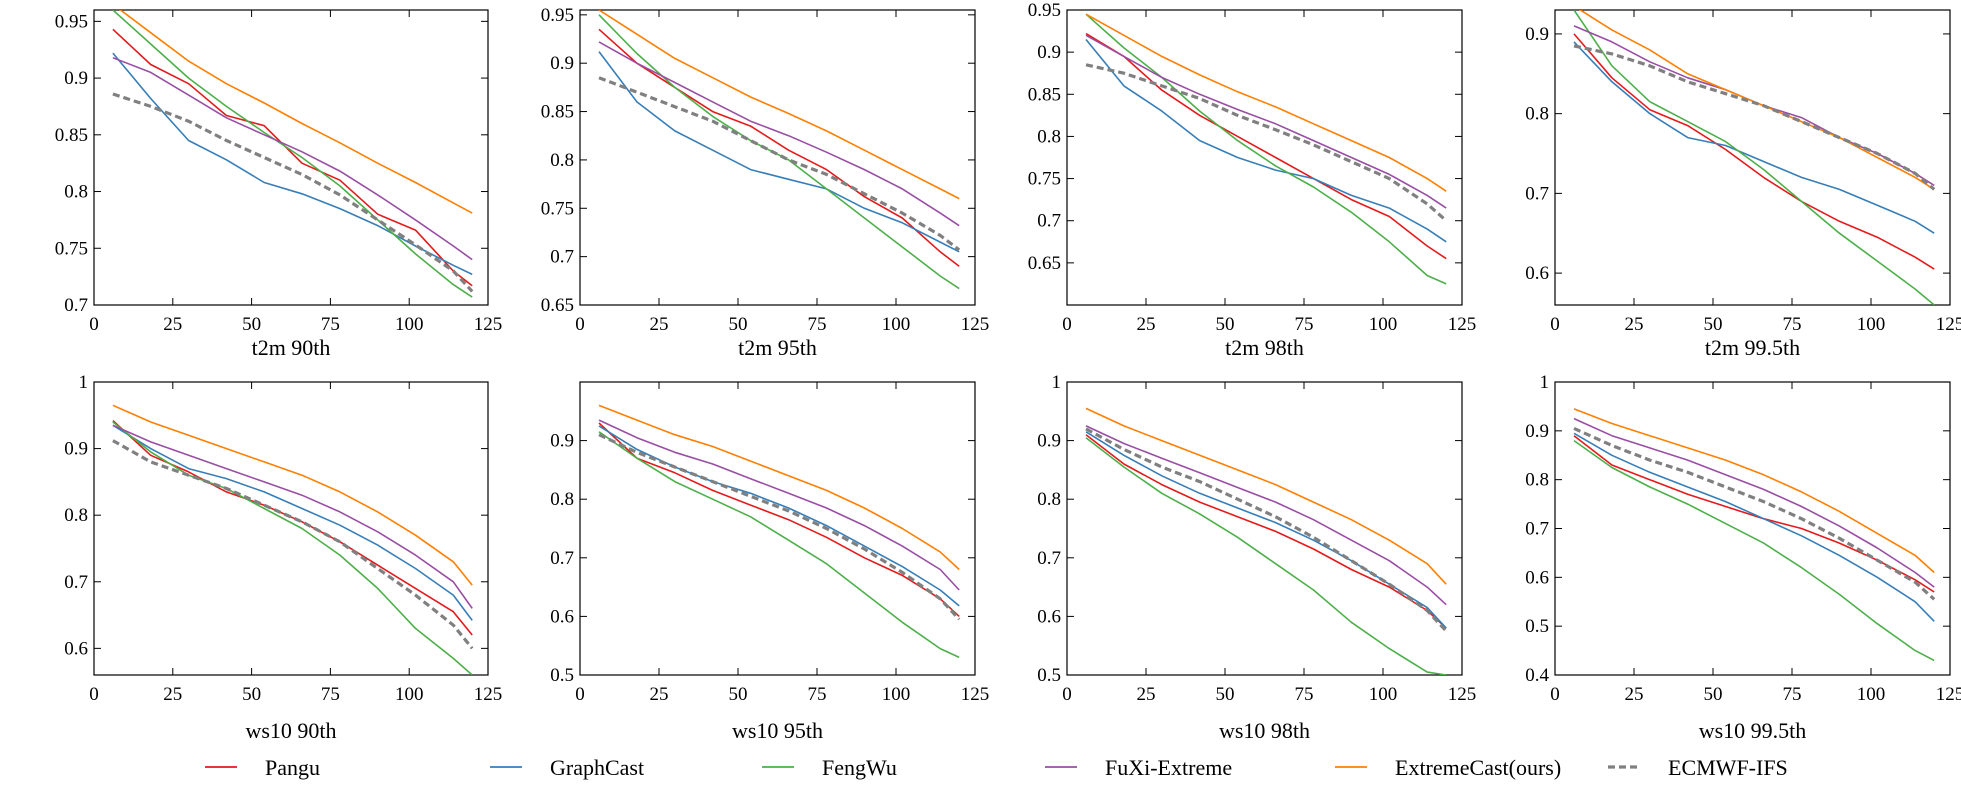 This screenshot has width=1961, height=785. What do you see at coordinates (557, 15) in the screenshot?
I see `y-tick-label: 0.95` at bounding box center [557, 15].